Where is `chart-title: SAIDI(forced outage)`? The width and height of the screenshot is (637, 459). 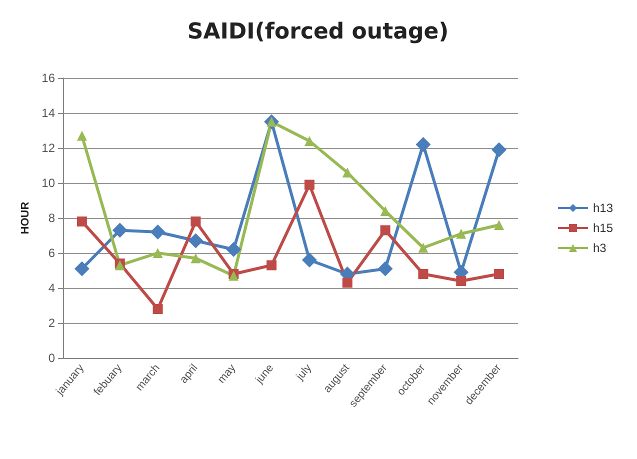 chart-title: SAIDI(forced outage) is located at coordinates (318, 32).